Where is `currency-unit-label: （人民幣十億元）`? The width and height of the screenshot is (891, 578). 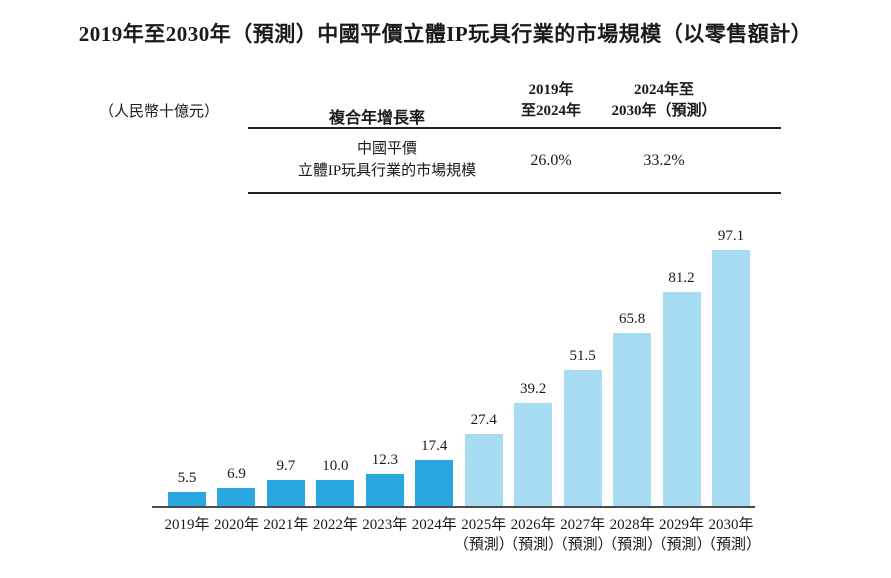
currency-unit-label: （人民幣十億元） is located at coordinates (159, 112).